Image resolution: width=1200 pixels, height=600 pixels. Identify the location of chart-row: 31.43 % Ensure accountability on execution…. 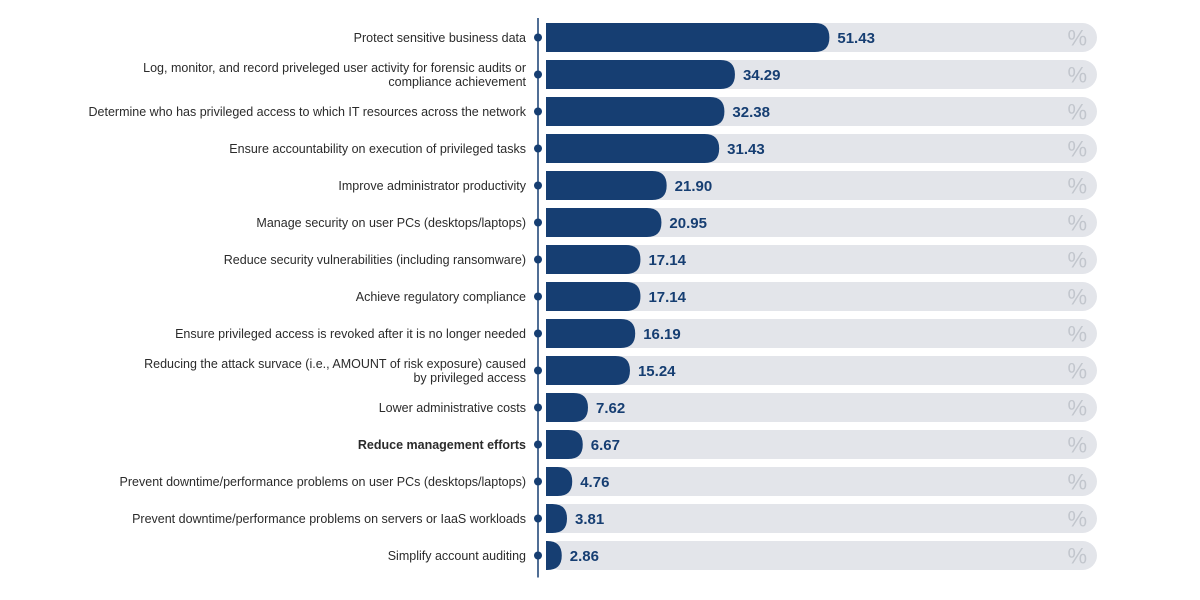
(663, 148).